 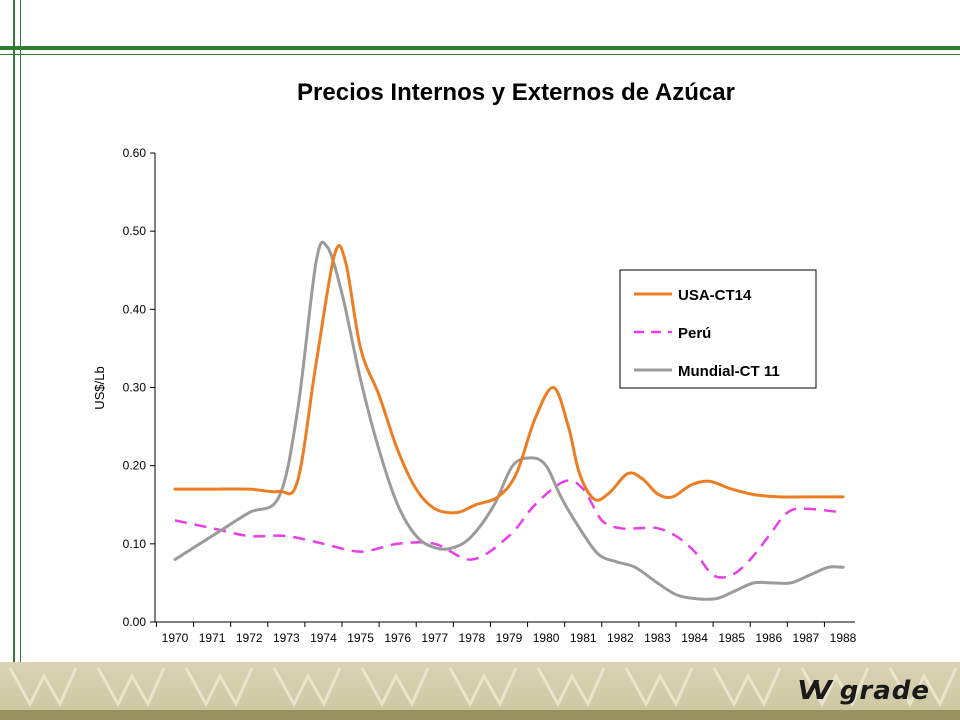 I want to click on y-tick-label: 0.20, so click(x=135, y=466).